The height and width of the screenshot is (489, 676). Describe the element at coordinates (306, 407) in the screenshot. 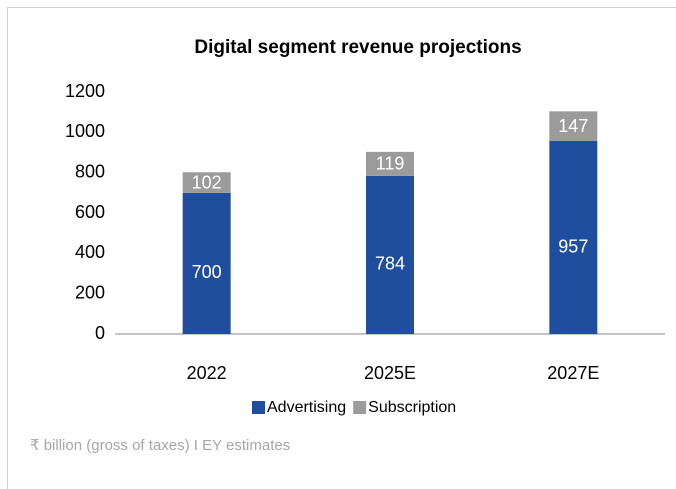

I see `legend-label: Advertising` at that location.